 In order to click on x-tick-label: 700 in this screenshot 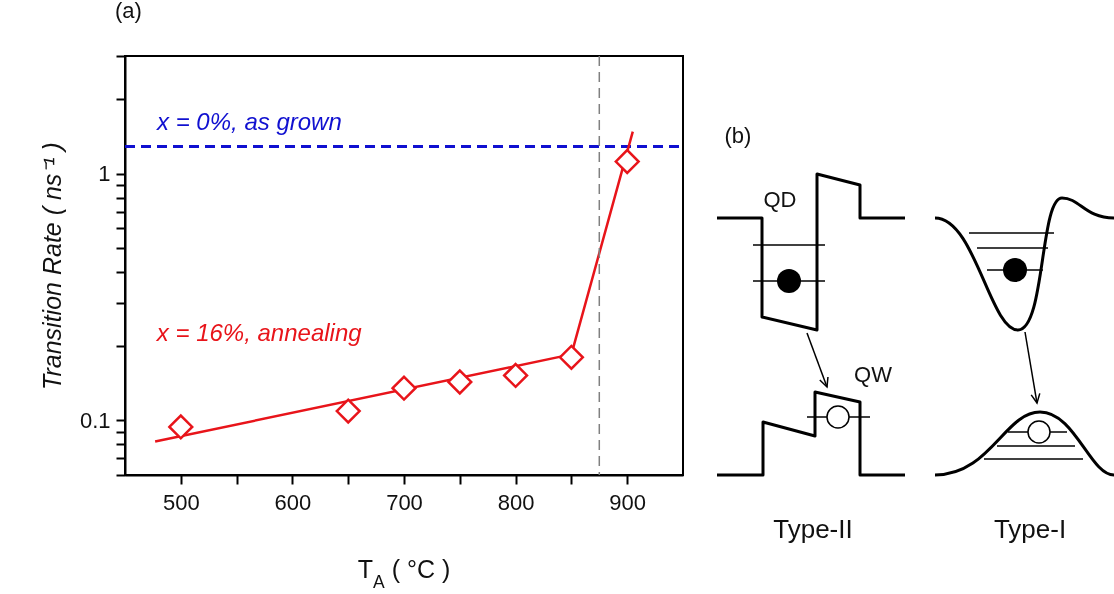, I will do `click(404, 502)`.